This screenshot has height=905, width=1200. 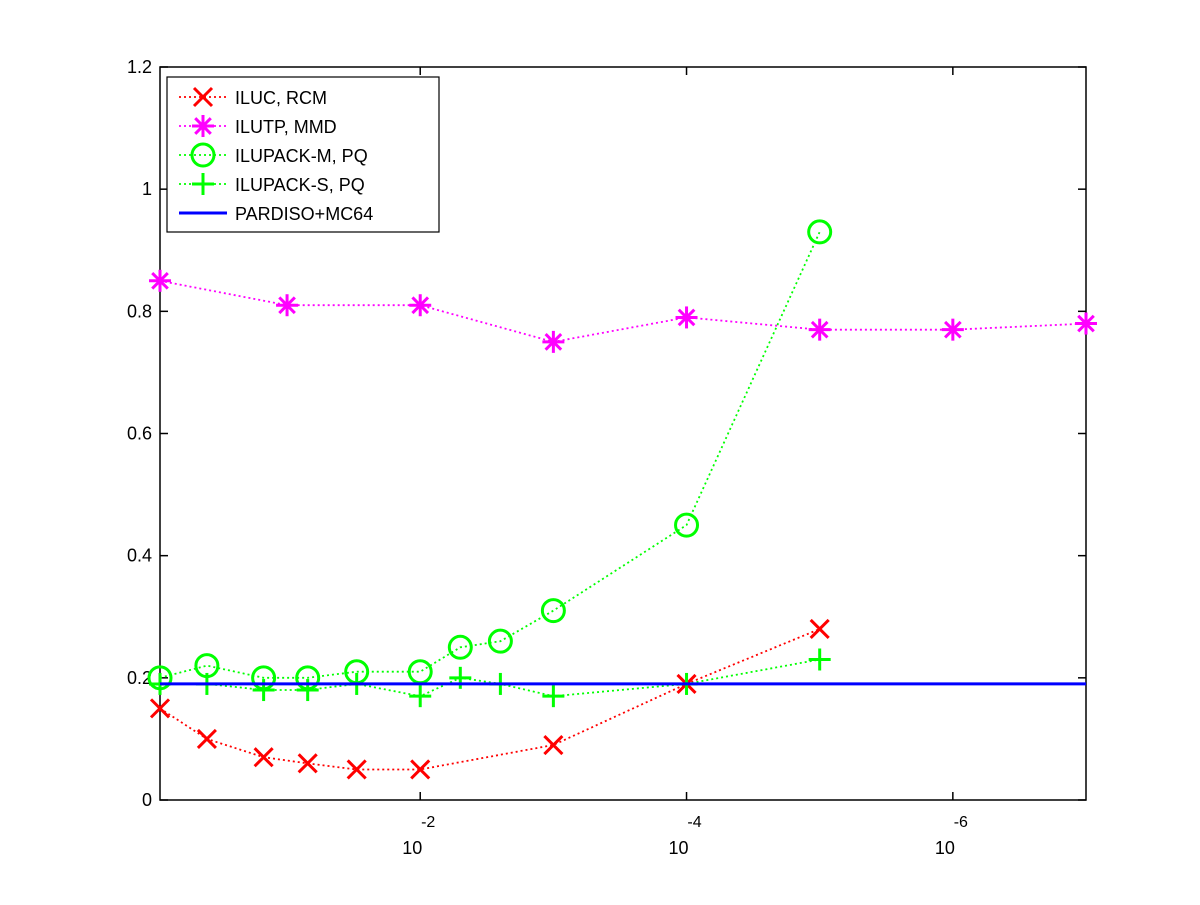 What do you see at coordinates (281, 98) in the screenshot?
I see `legend-label: ILUC, RCM` at bounding box center [281, 98].